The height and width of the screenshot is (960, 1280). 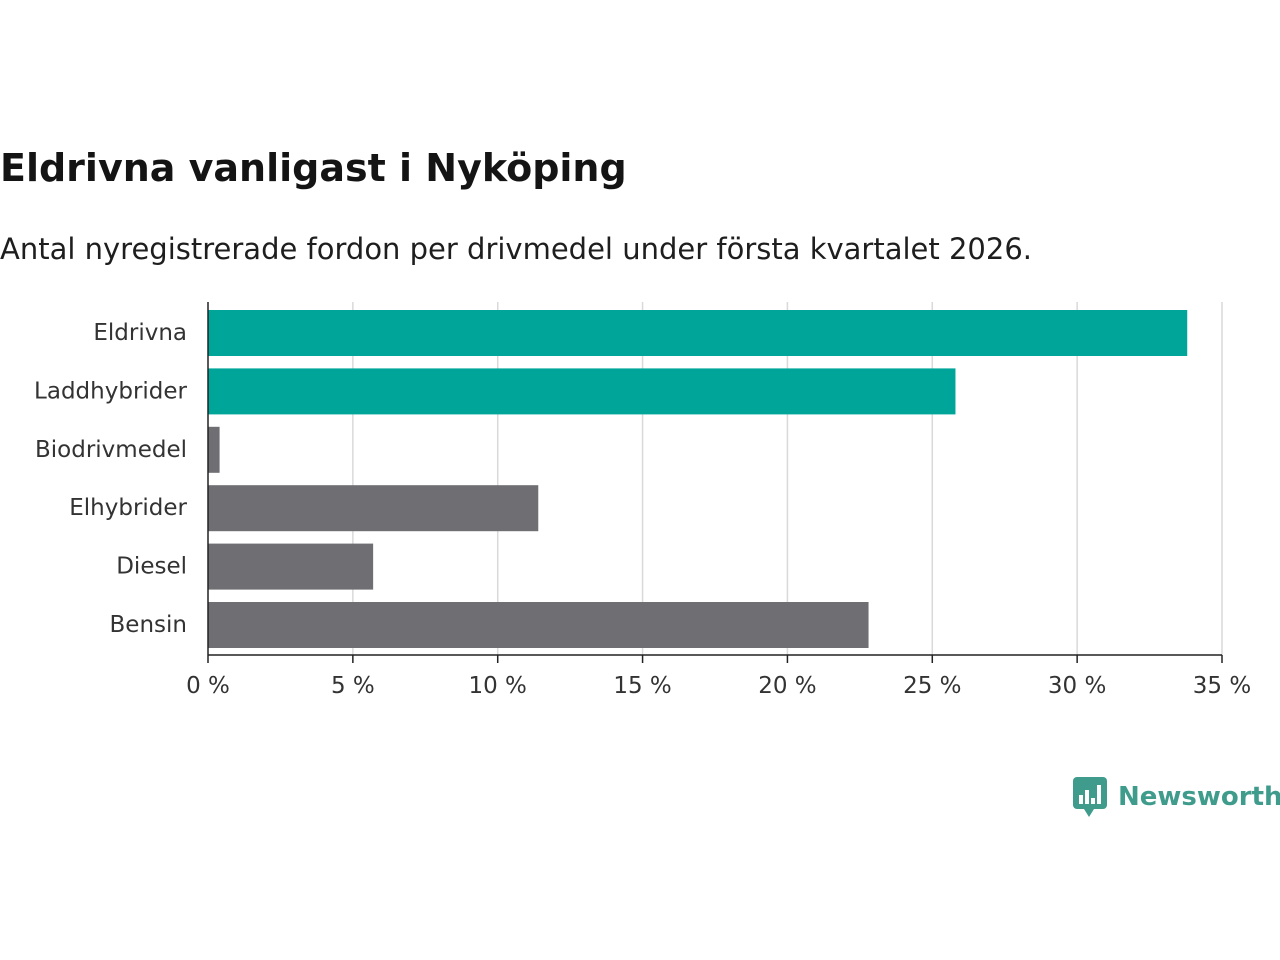 What do you see at coordinates (932, 686) in the screenshot?
I see `x-tick-label: 25 %` at bounding box center [932, 686].